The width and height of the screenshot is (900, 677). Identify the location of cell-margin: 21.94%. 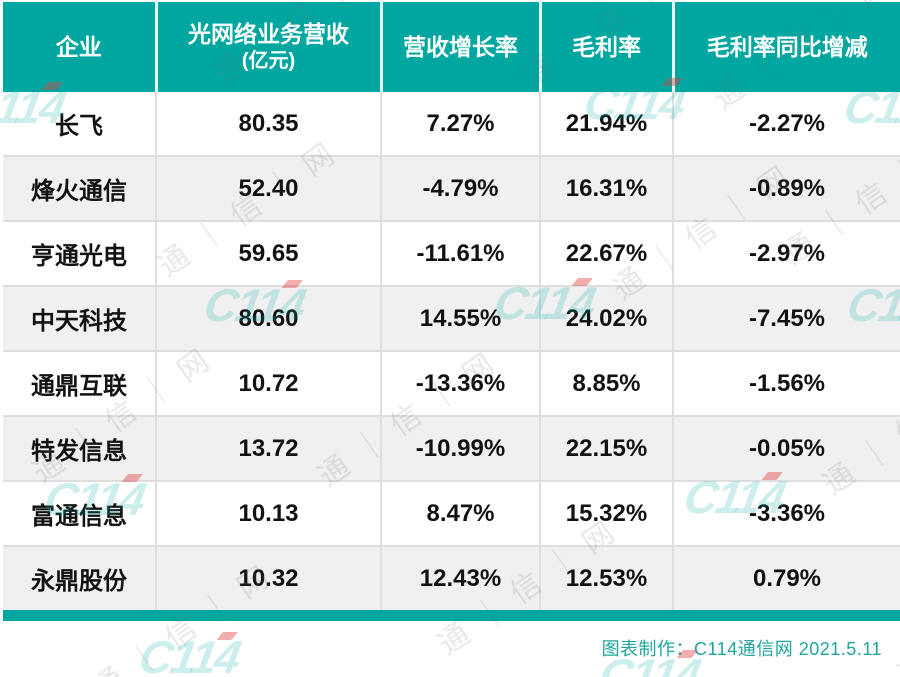
(606, 124).